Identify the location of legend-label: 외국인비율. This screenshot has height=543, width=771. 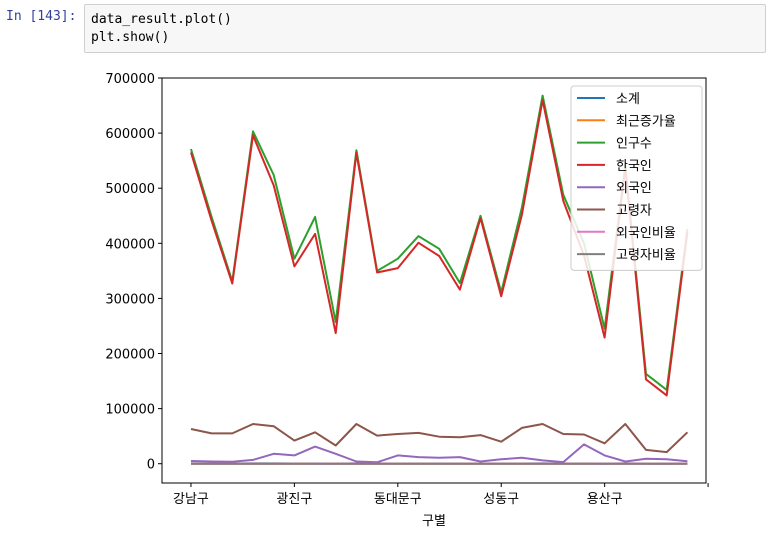
(646, 233).